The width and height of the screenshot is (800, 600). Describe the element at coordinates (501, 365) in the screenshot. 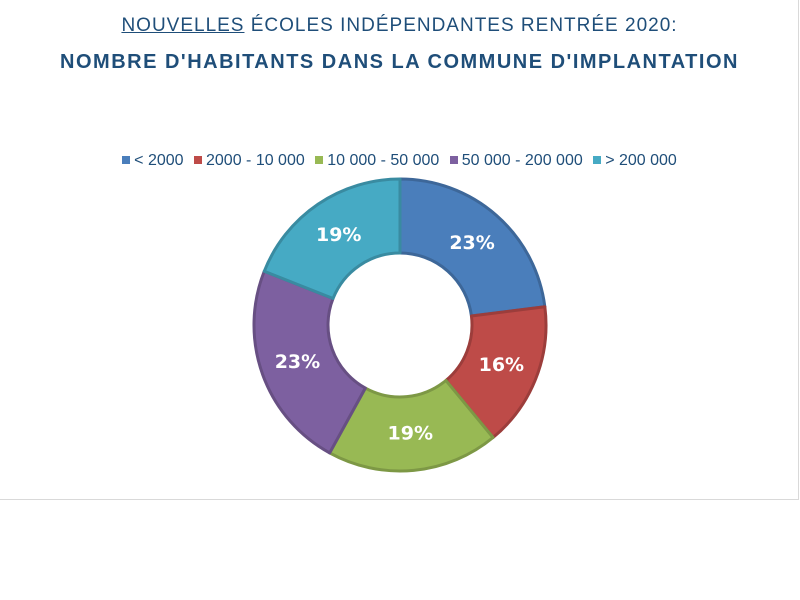

I see `donut-slice-label-2: 16%` at that location.